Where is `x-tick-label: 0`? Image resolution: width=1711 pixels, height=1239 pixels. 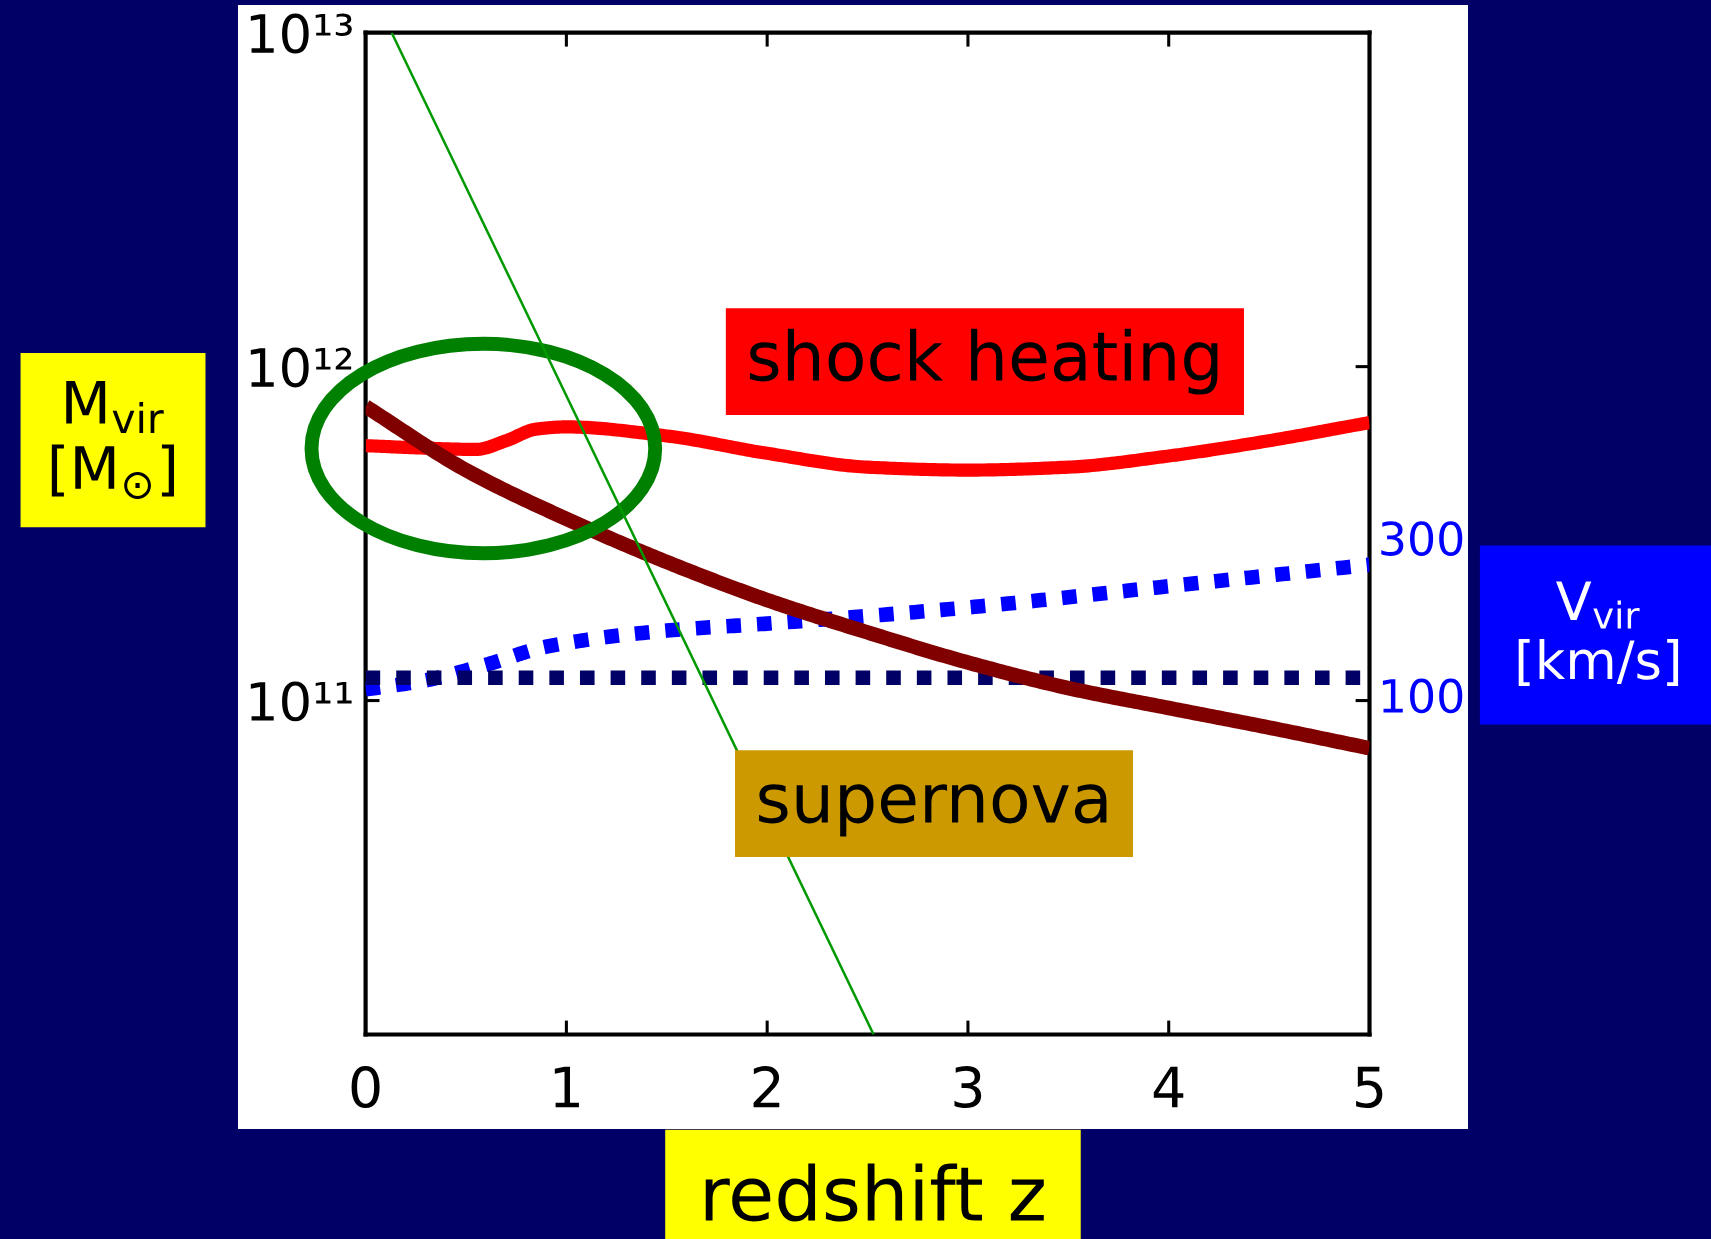
x-tick-label: 0 is located at coordinates (365, 1087).